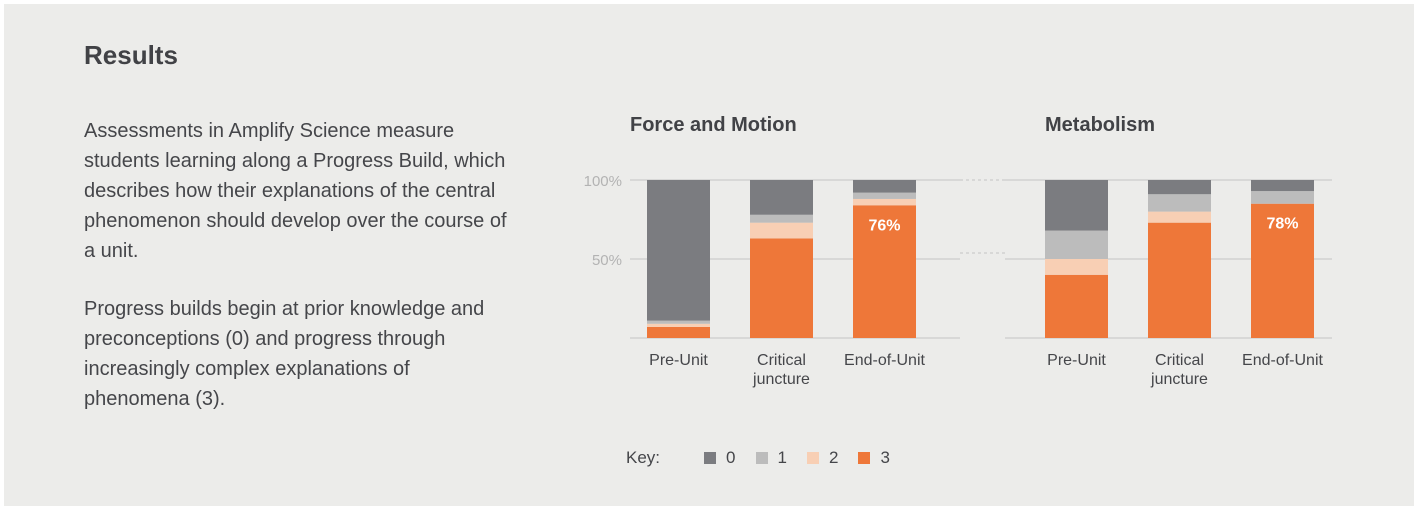 The width and height of the screenshot is (1418, 506). Describe the element at coordinates (720, 458) in the screenshot. I see `key-item-0: 0` at that location.